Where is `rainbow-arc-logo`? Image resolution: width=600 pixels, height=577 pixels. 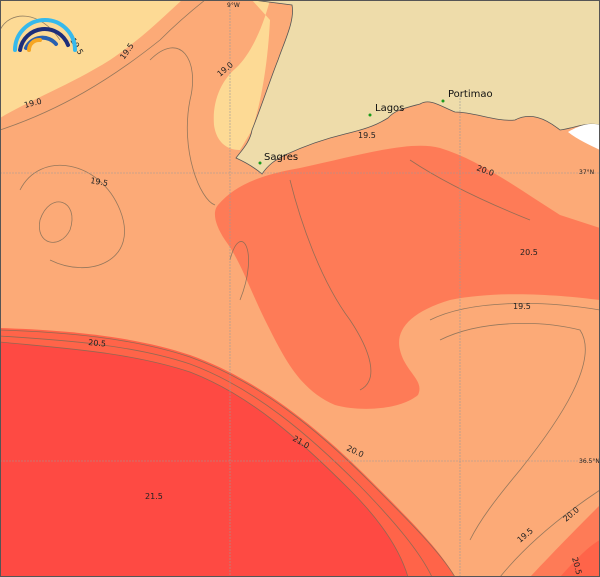
rainbow-arc-logo is located at coordinates (45, 35).